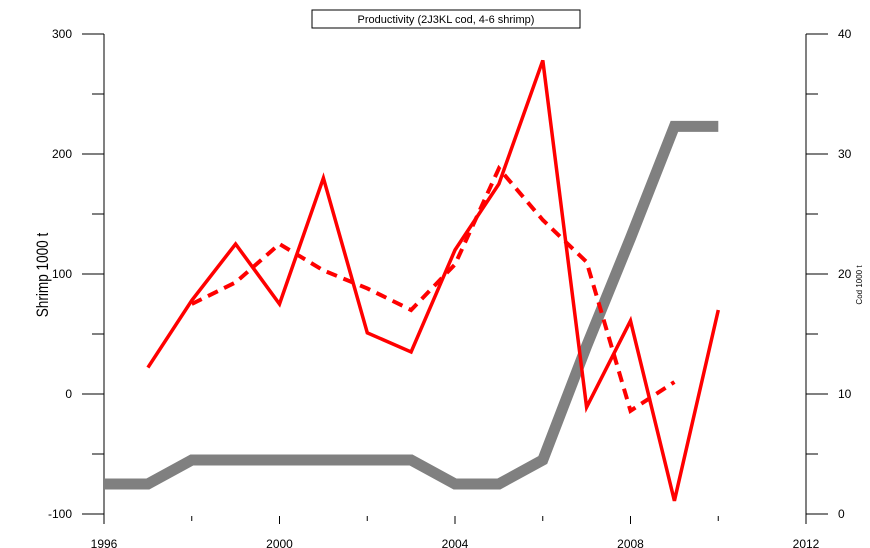  Describe the element at coordinates (62, 34) in the screenshot. I see `y-tick-label: 300` at that location.